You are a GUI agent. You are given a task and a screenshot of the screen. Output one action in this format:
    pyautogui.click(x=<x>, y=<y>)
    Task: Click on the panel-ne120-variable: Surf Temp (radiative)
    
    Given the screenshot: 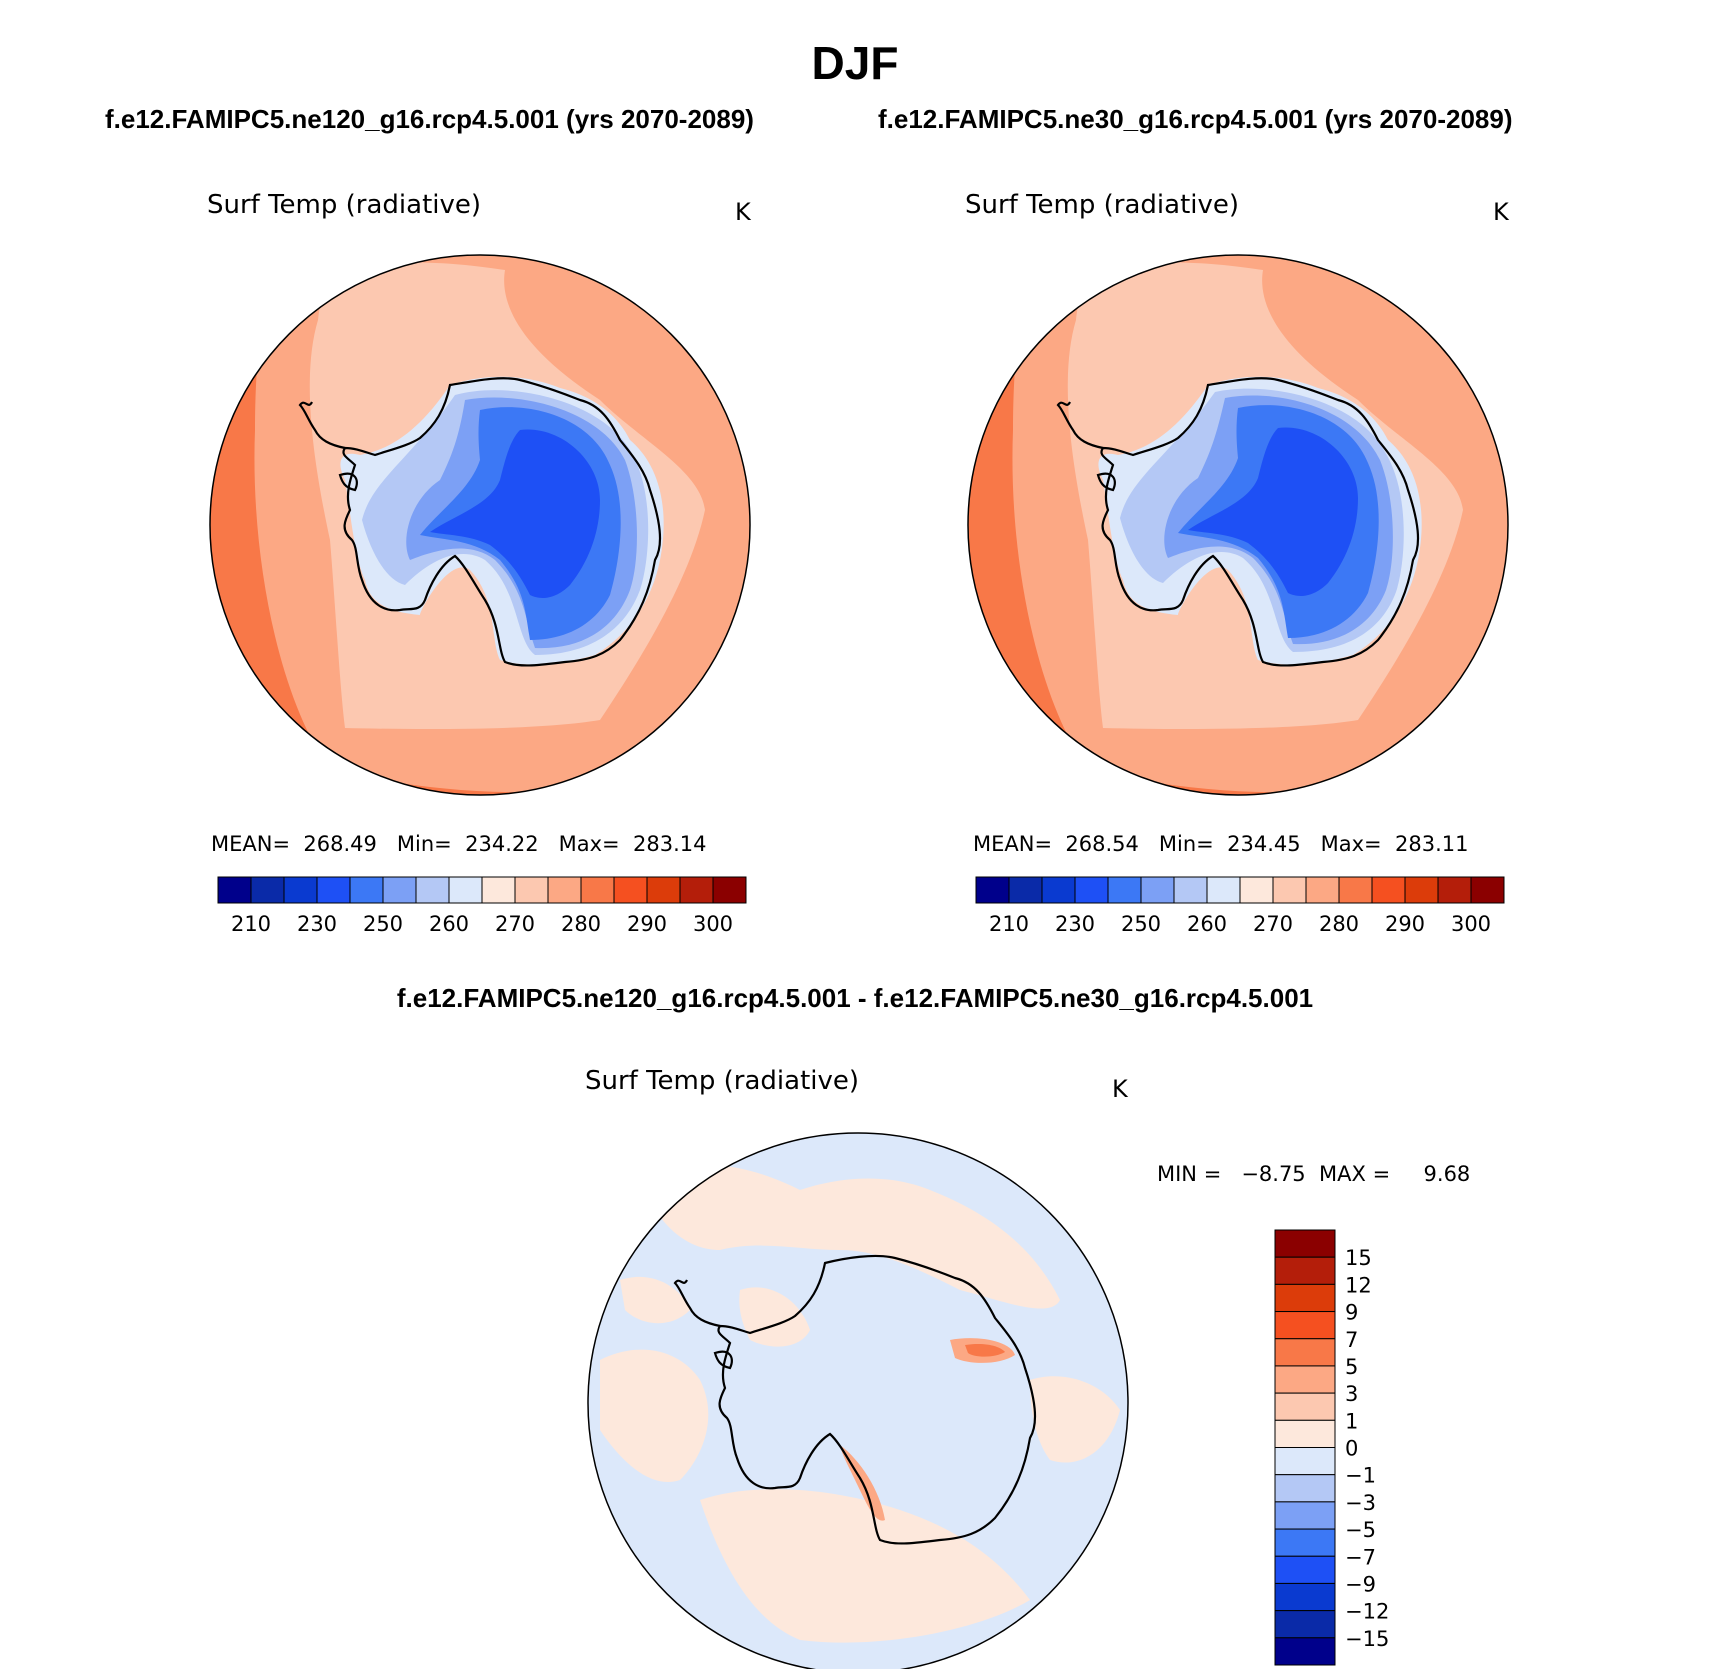 What is the action you would take?
    pyautogui.click(x=344, y=205)
    